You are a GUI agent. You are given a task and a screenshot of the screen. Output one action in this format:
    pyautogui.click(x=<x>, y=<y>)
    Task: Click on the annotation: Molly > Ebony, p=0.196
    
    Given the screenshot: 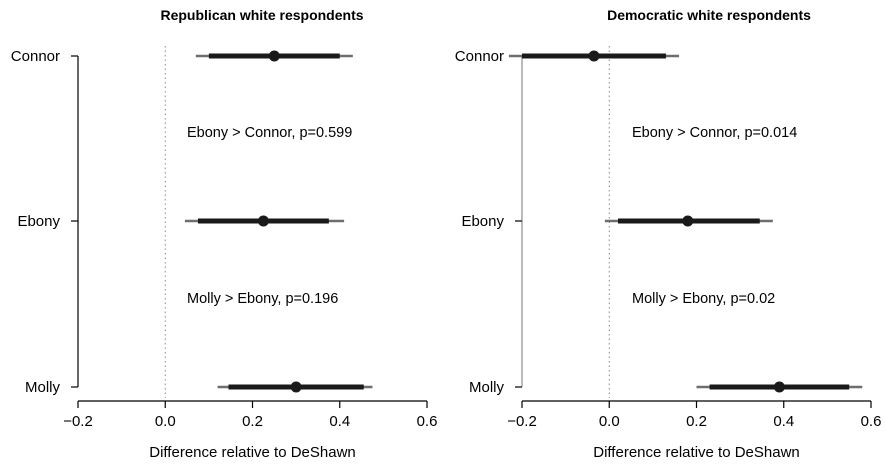 What is the action you would take?
    pyautogui.click(x=262, y=299)
    